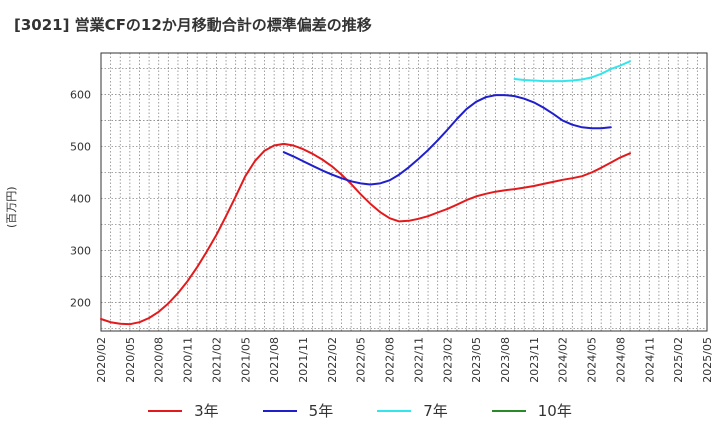 This screenshot has height=440, width=720. Describe the element at coordinates (649, 360) in the screenshot. I see `x-tick-label: 2024/11` at that location.